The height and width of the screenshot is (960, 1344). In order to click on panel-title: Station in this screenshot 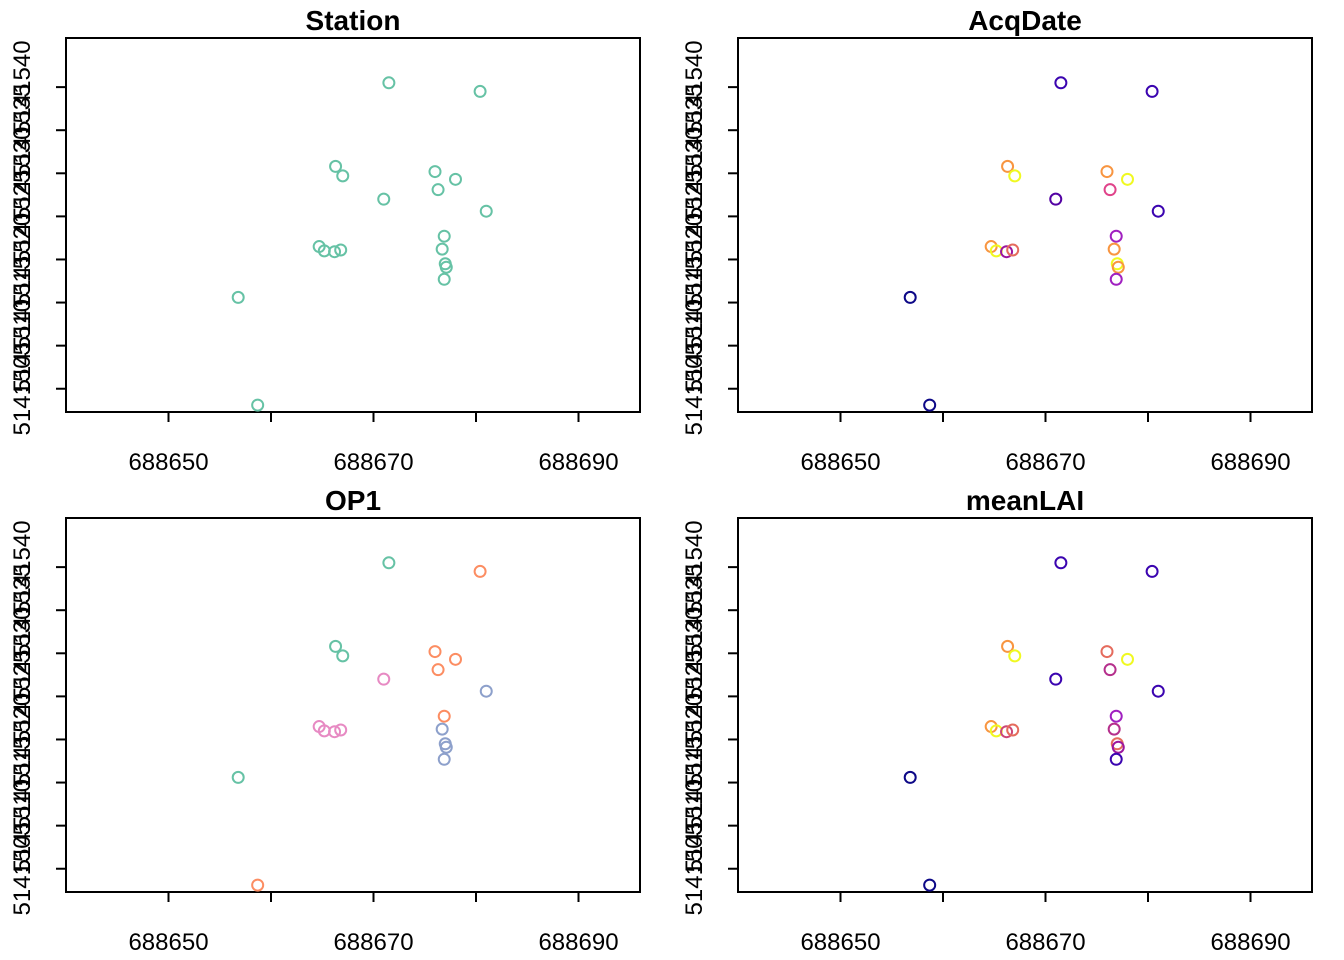, I will do `click(353, 20)`.